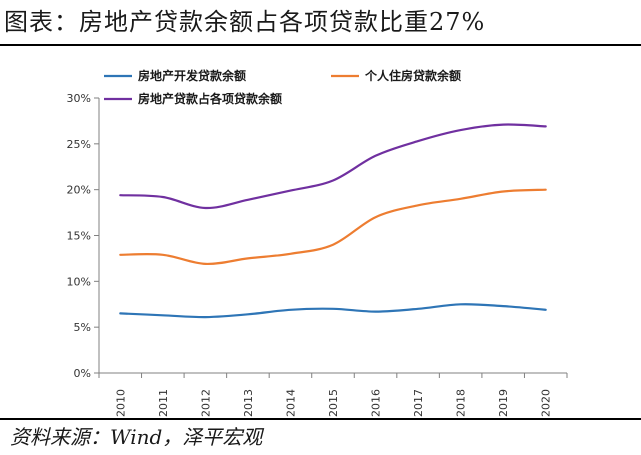 The image size is (641, 455). Describe the element at coordinates (205, 403) in the screenshot. I see `x-tick-label: 2012` at that location.